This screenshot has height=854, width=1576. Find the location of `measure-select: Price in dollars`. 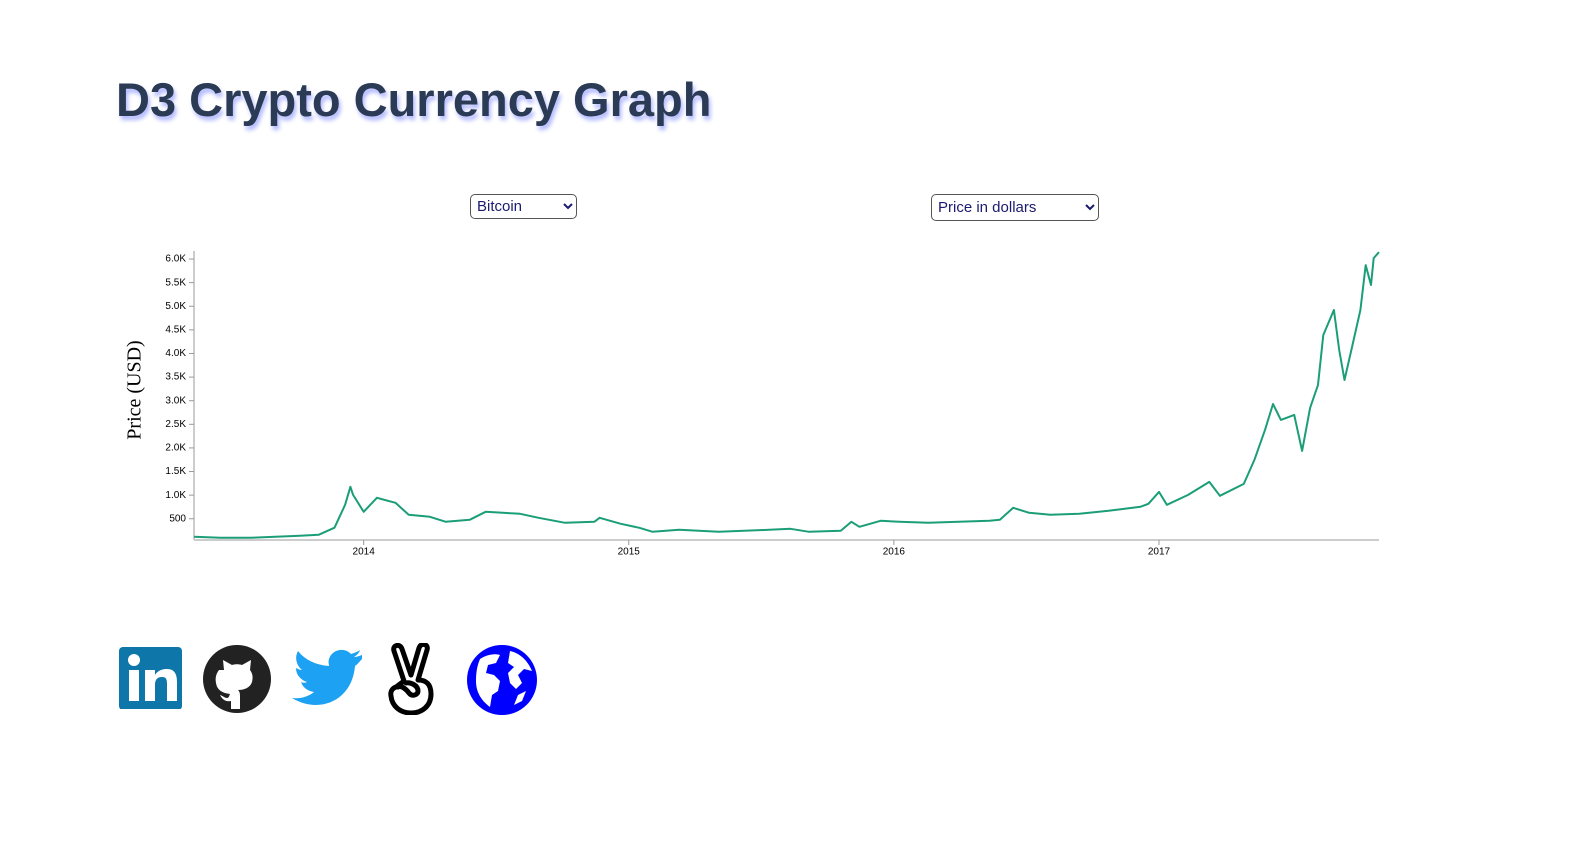

measure-select: Price in dollars is located at coordinates (1015, 207).